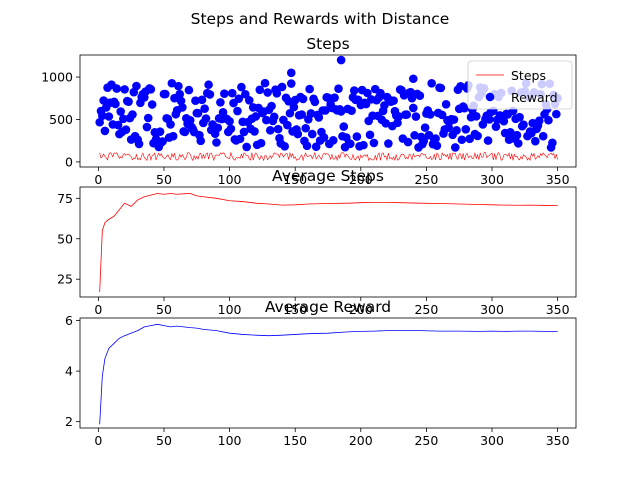  Describe the element at coordinates (558, 440) in the screenshot. I see `average-reward-x-tick-label: 350` at that location.